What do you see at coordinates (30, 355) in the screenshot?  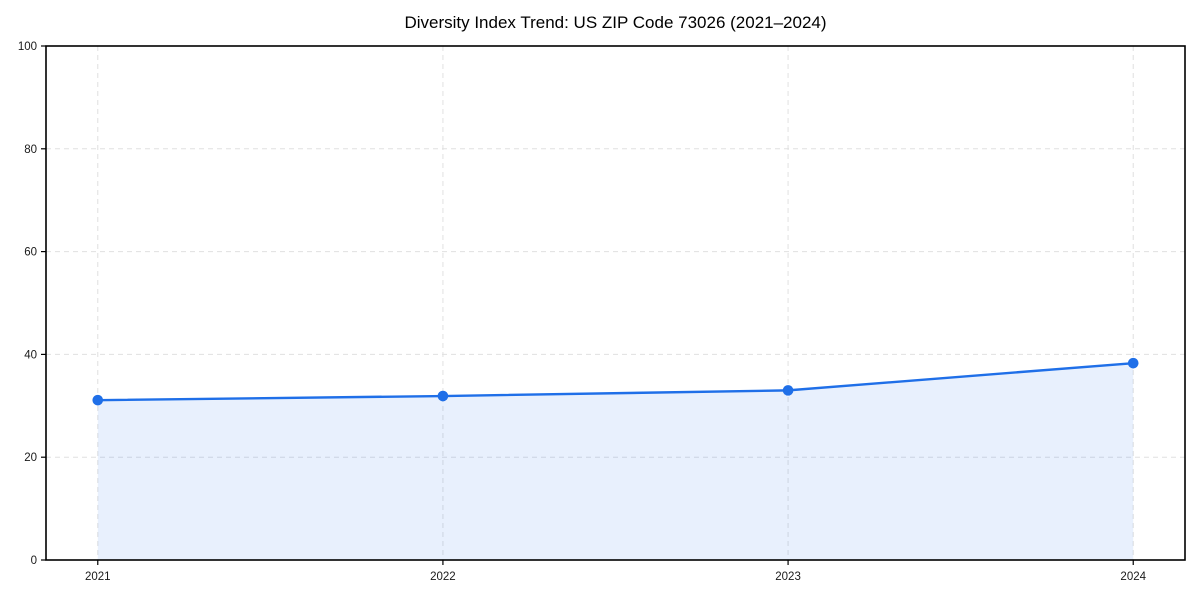 I see `y-tick-label: 40` at bounding box center [30, 355].